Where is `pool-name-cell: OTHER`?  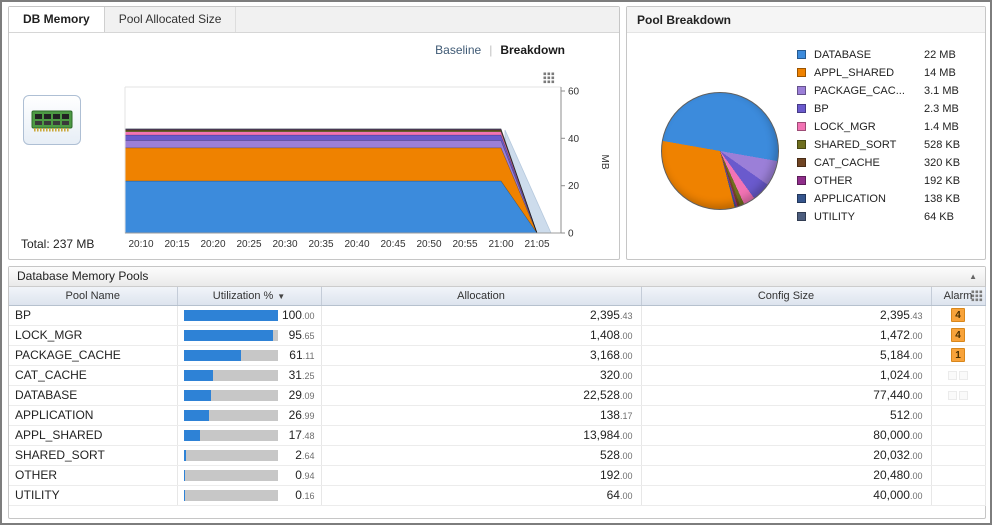 pool-name-cell: OTHER is located at coordinates (93, 475).